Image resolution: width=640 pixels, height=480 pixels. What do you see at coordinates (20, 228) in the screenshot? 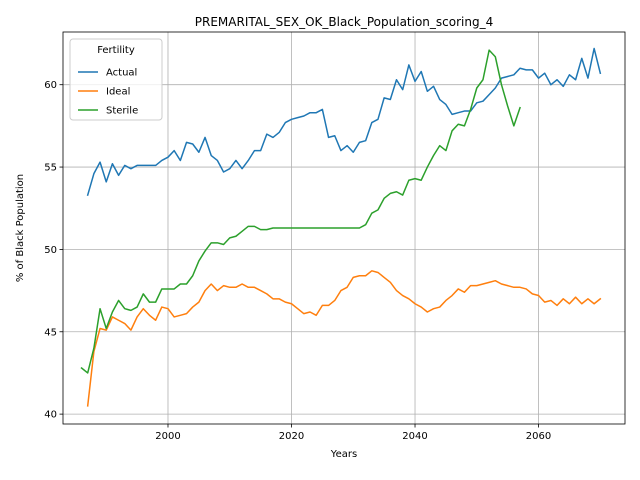
I see `y-axis-label: % of Black Population` at bounding box center [20, 228].